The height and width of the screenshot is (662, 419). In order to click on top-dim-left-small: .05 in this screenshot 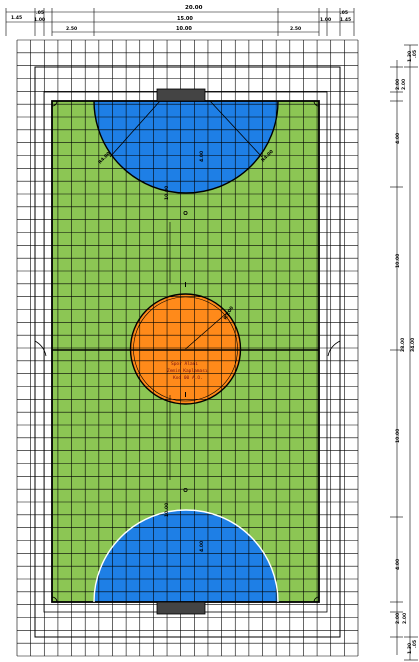, I will do `click(40, 13)`.